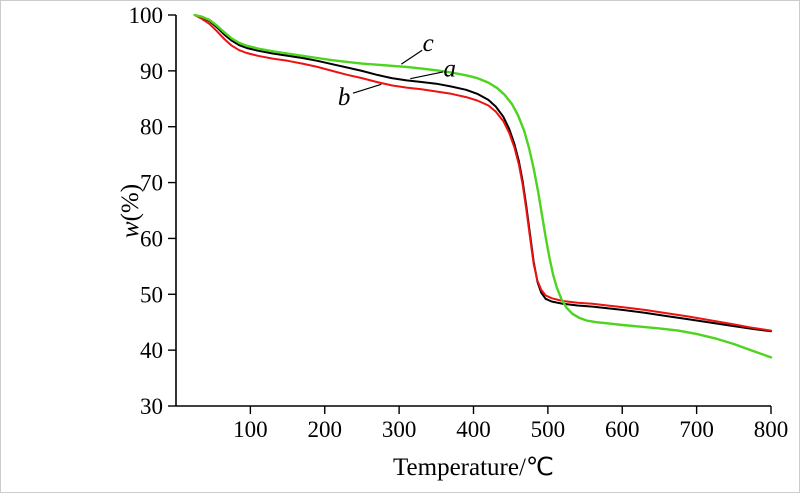  I want to click on y-tick-label: 40, so click(151, 350).